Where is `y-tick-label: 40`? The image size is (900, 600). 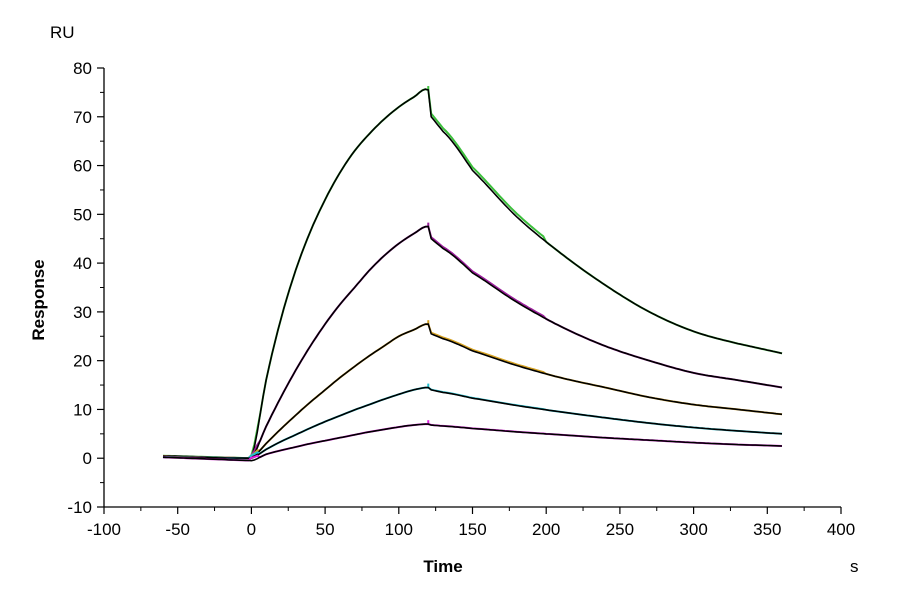
y-tick-label: 40 is located at coordinates (82, 263).